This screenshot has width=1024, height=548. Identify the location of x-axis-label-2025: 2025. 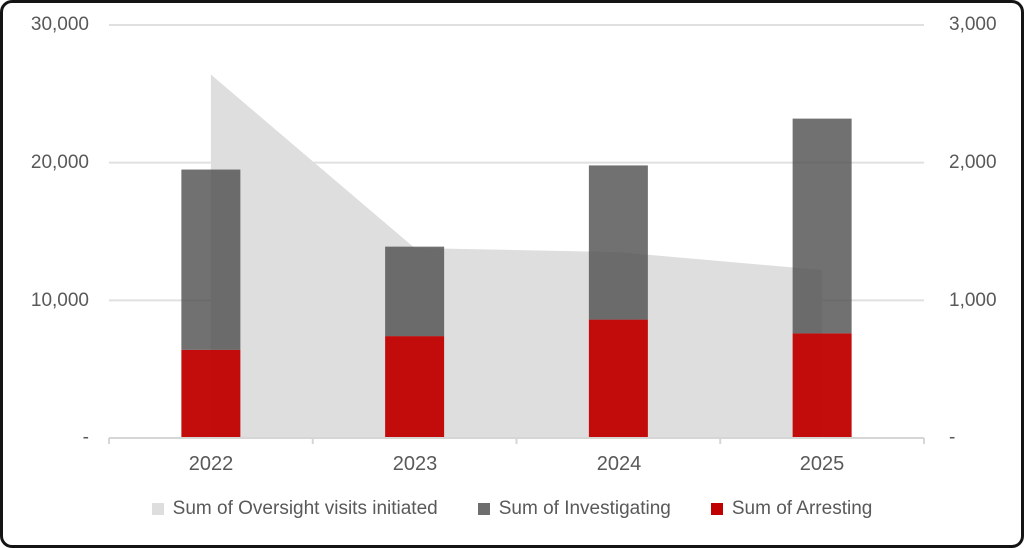
(822, 464).